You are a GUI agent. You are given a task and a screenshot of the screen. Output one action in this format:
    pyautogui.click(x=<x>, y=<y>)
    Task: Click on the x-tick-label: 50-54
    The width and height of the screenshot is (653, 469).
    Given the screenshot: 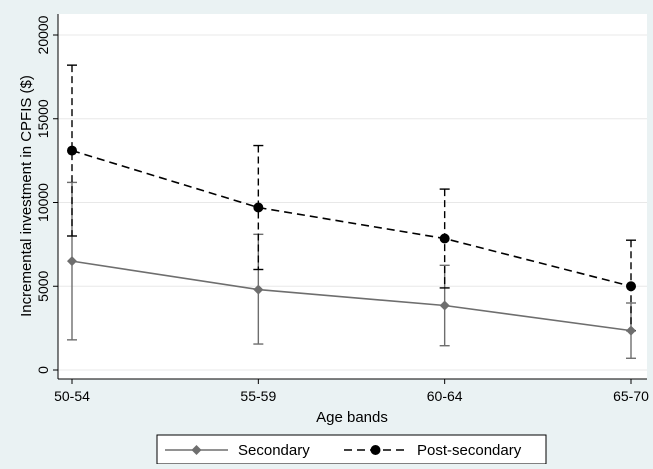 What is the action you would take?
    pyautogui.click(x=72, y=396)
    